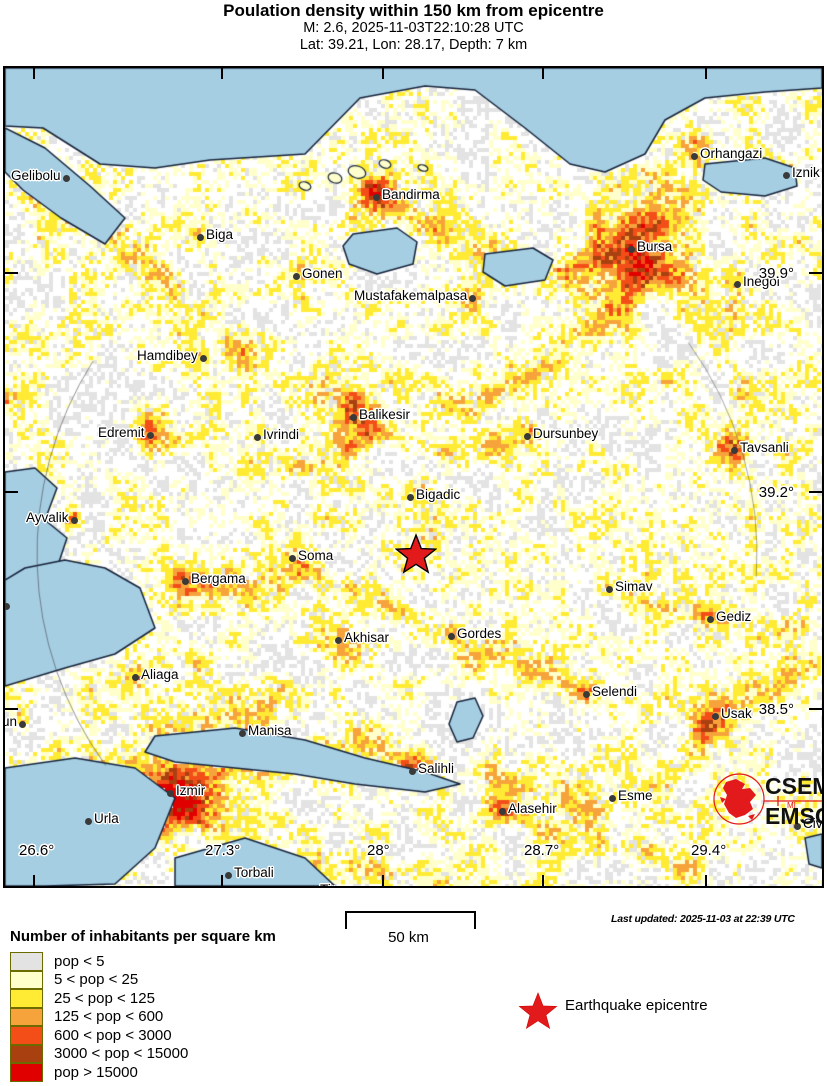  What do you see at coordinates (794, 786) in the screenshot?
I see `svg-text: CSEM` at bounding box center [794, 786].